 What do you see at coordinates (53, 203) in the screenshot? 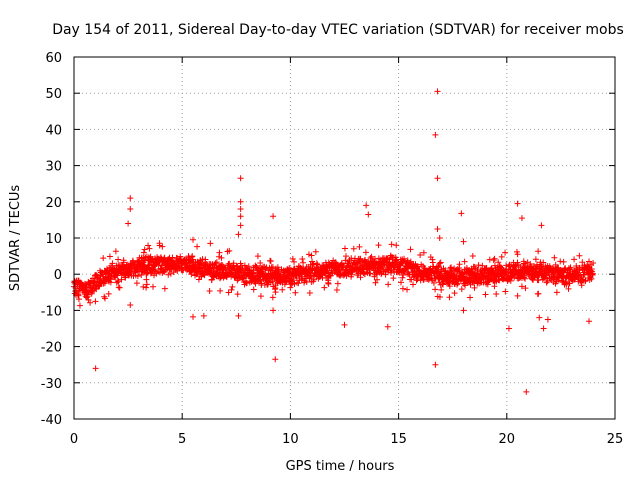
I see `y-tick-label: 20` at bounding box center [53, 203].